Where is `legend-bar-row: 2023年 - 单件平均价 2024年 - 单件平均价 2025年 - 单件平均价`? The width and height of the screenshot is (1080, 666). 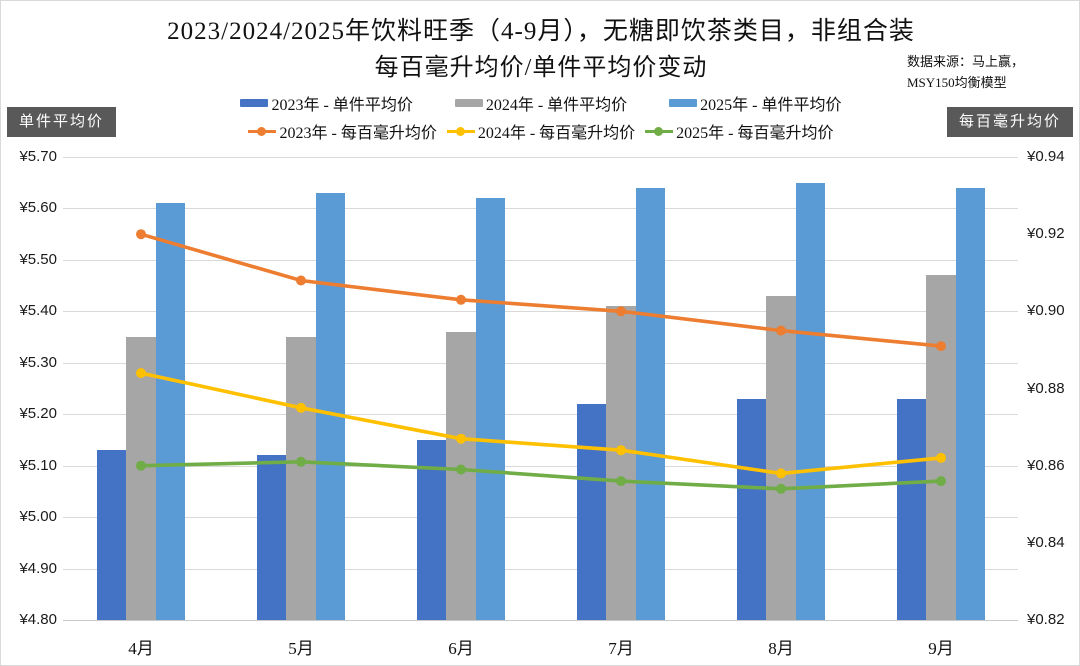 legend-bar-row: 2023年 - 单件平均价 2024年 - 单件平均价 2025年 - 单件平均价 is located at coordinates (540, 103).